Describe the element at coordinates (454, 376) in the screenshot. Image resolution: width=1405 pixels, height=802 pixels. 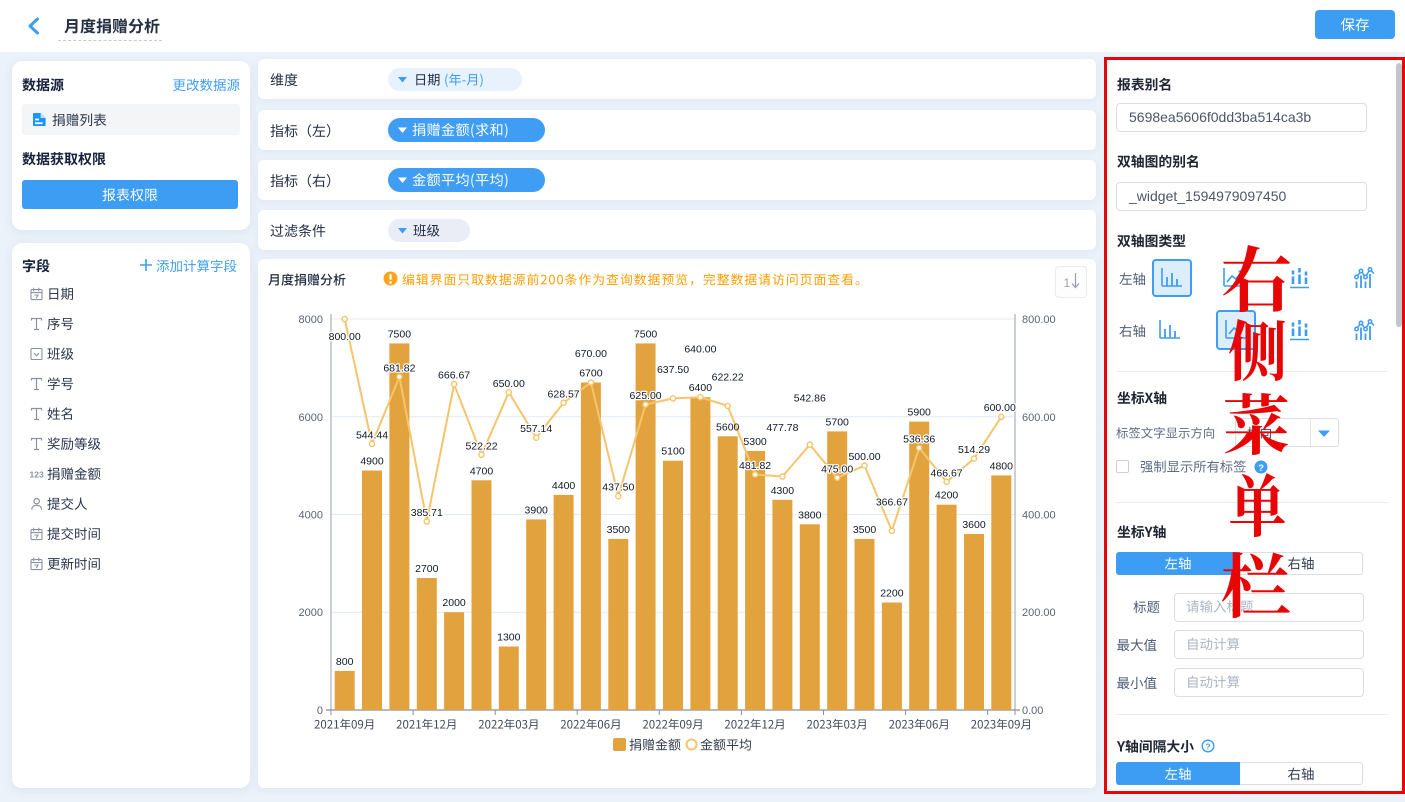
I see `svg-text: 666.67` at that location.